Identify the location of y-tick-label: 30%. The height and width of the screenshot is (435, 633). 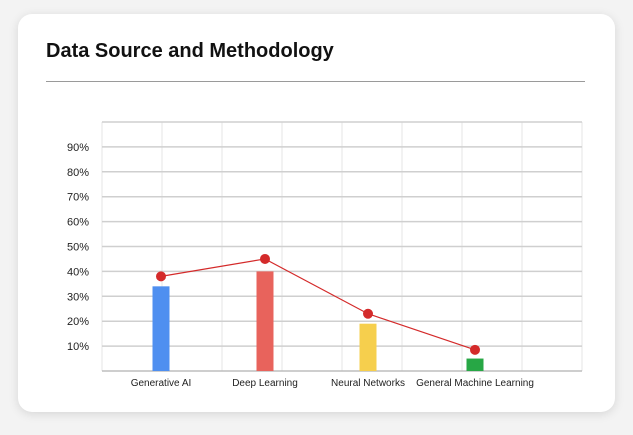
(78, 297).